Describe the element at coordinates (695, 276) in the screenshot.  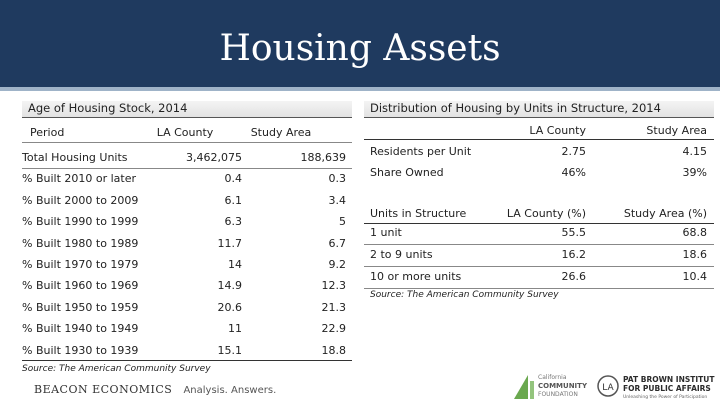
I see `units-row-study: 10.4` at that location.